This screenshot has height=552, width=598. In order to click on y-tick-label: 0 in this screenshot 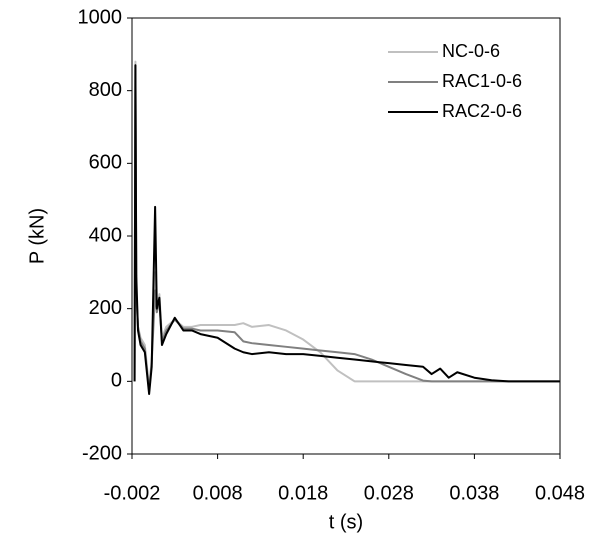, I will do `click(116, 381)`.